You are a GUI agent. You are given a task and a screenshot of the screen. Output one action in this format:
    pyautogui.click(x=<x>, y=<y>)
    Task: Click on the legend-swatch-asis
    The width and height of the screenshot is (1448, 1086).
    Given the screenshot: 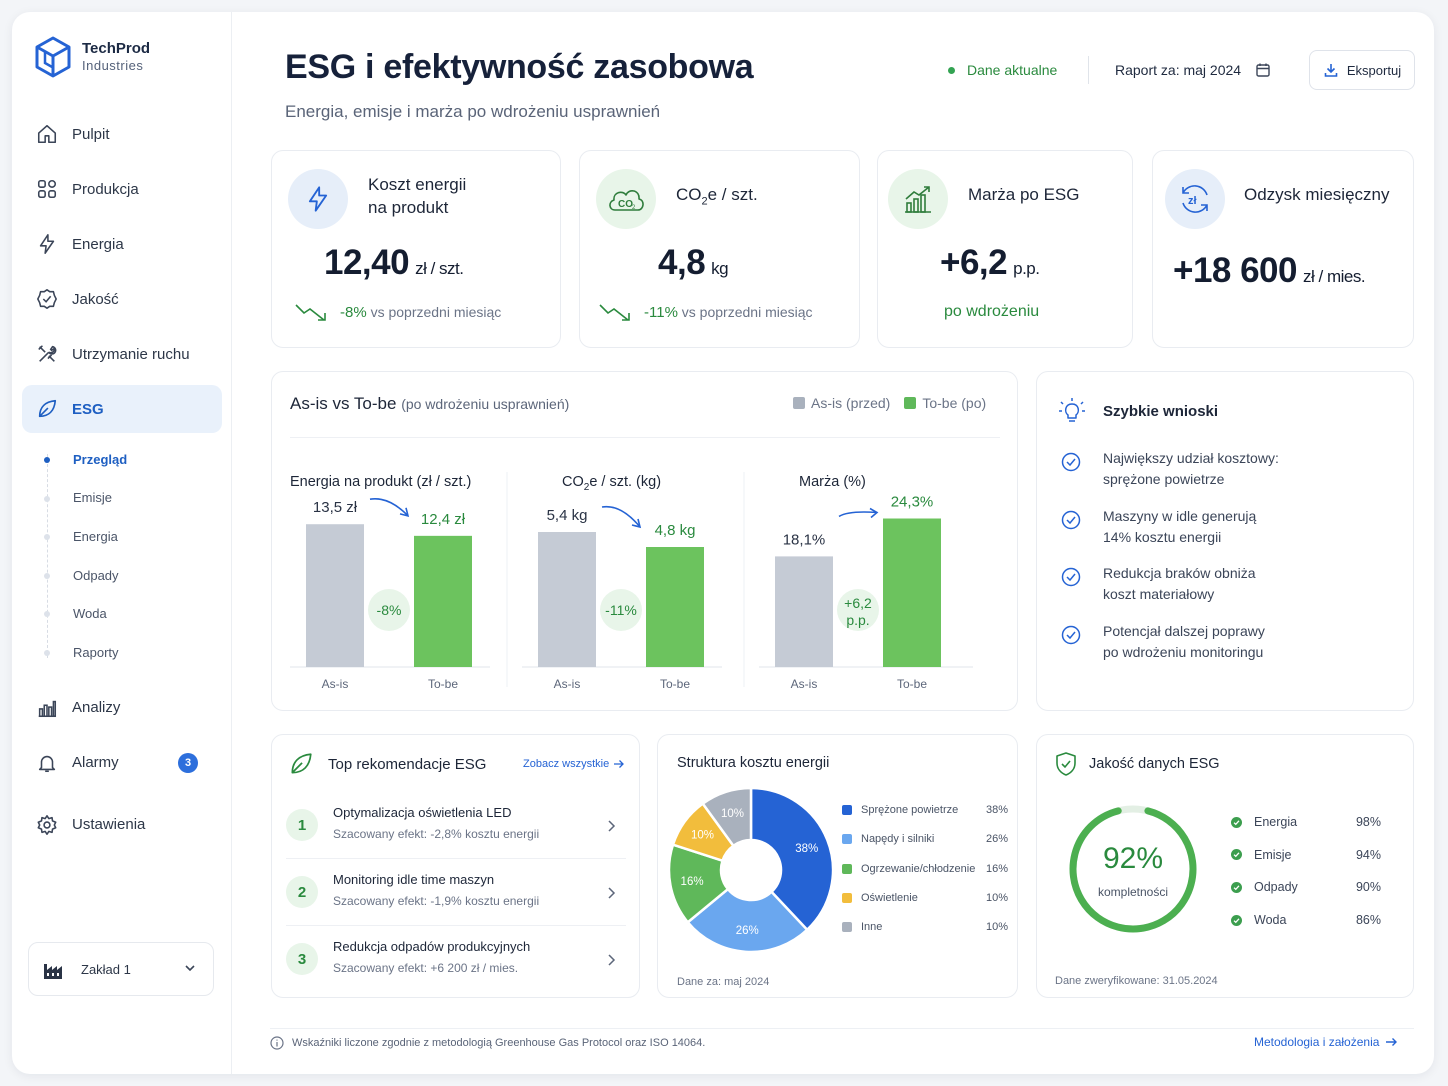 What is the action you would take?
    pyautogui.click(x=799, y=403)
    